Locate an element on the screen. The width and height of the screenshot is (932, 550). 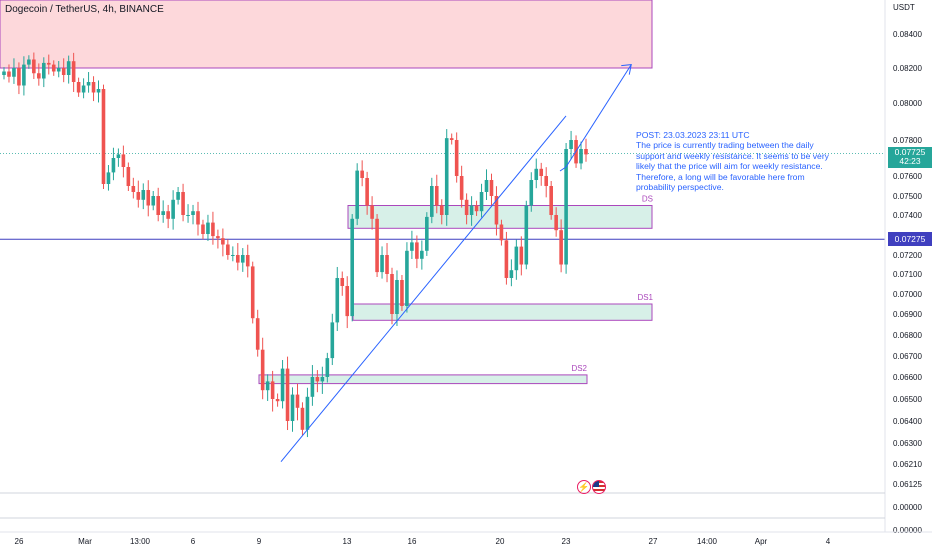
price-tick-label: 0.07000 is located at coordinates (907, 294).